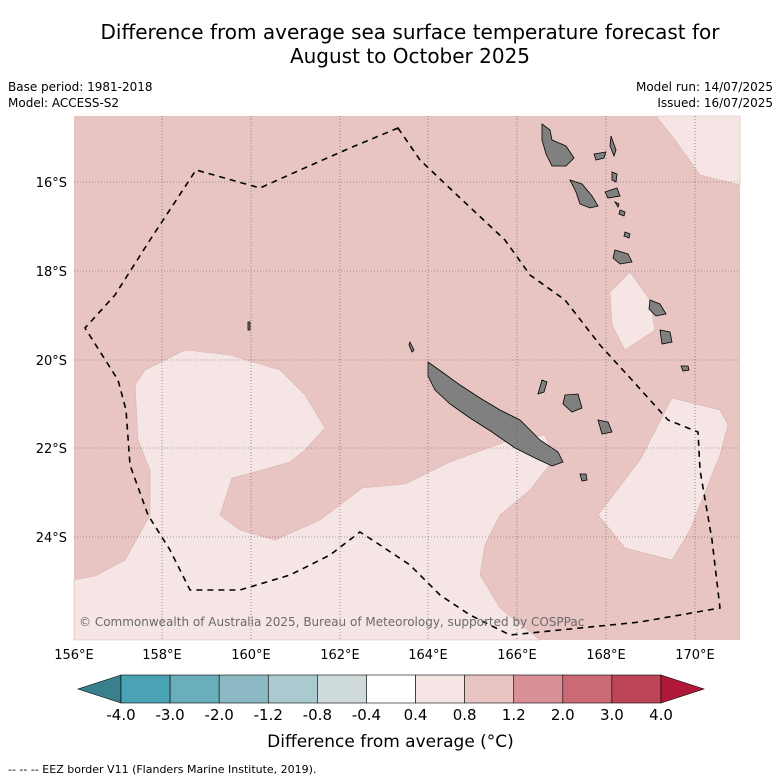  I want to click on lon-label-164e: 164°E, so click(428, 655).